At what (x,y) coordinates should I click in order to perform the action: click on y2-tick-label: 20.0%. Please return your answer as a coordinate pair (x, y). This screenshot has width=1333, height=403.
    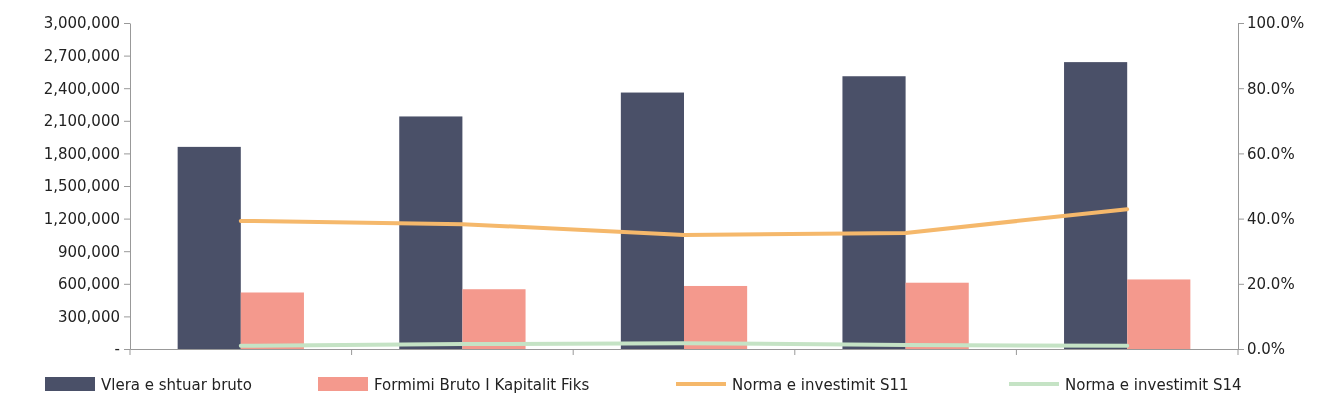
    Looking at the image, I should click on (1271, 284).